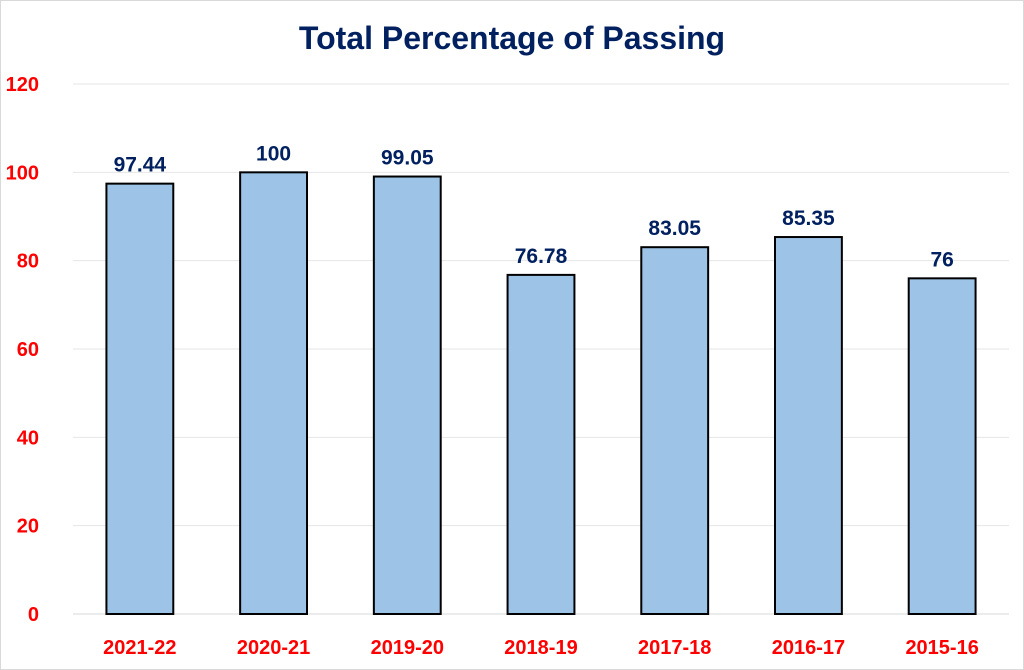 This screenshot has width=1024, height=670. I want to click on data-label-2019-20: 99.05, so click(407, 158).